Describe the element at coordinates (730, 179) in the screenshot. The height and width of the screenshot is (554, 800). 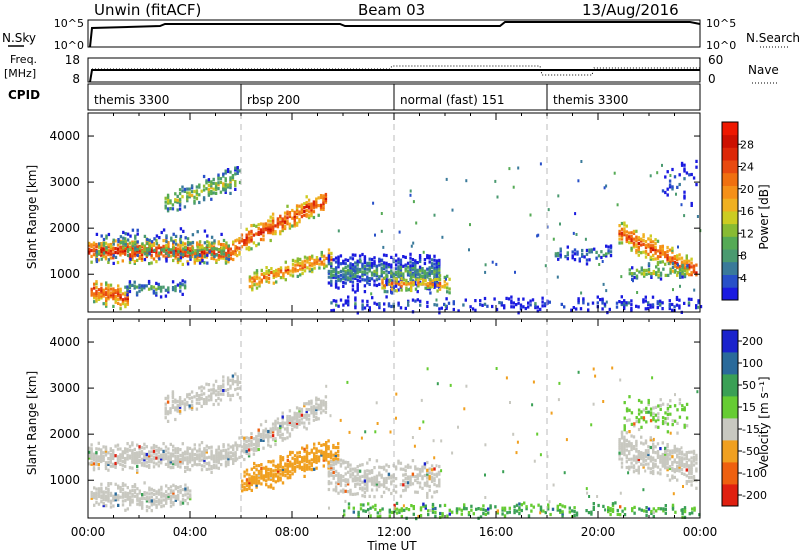
I see `power-cbar-swatch` at that location.